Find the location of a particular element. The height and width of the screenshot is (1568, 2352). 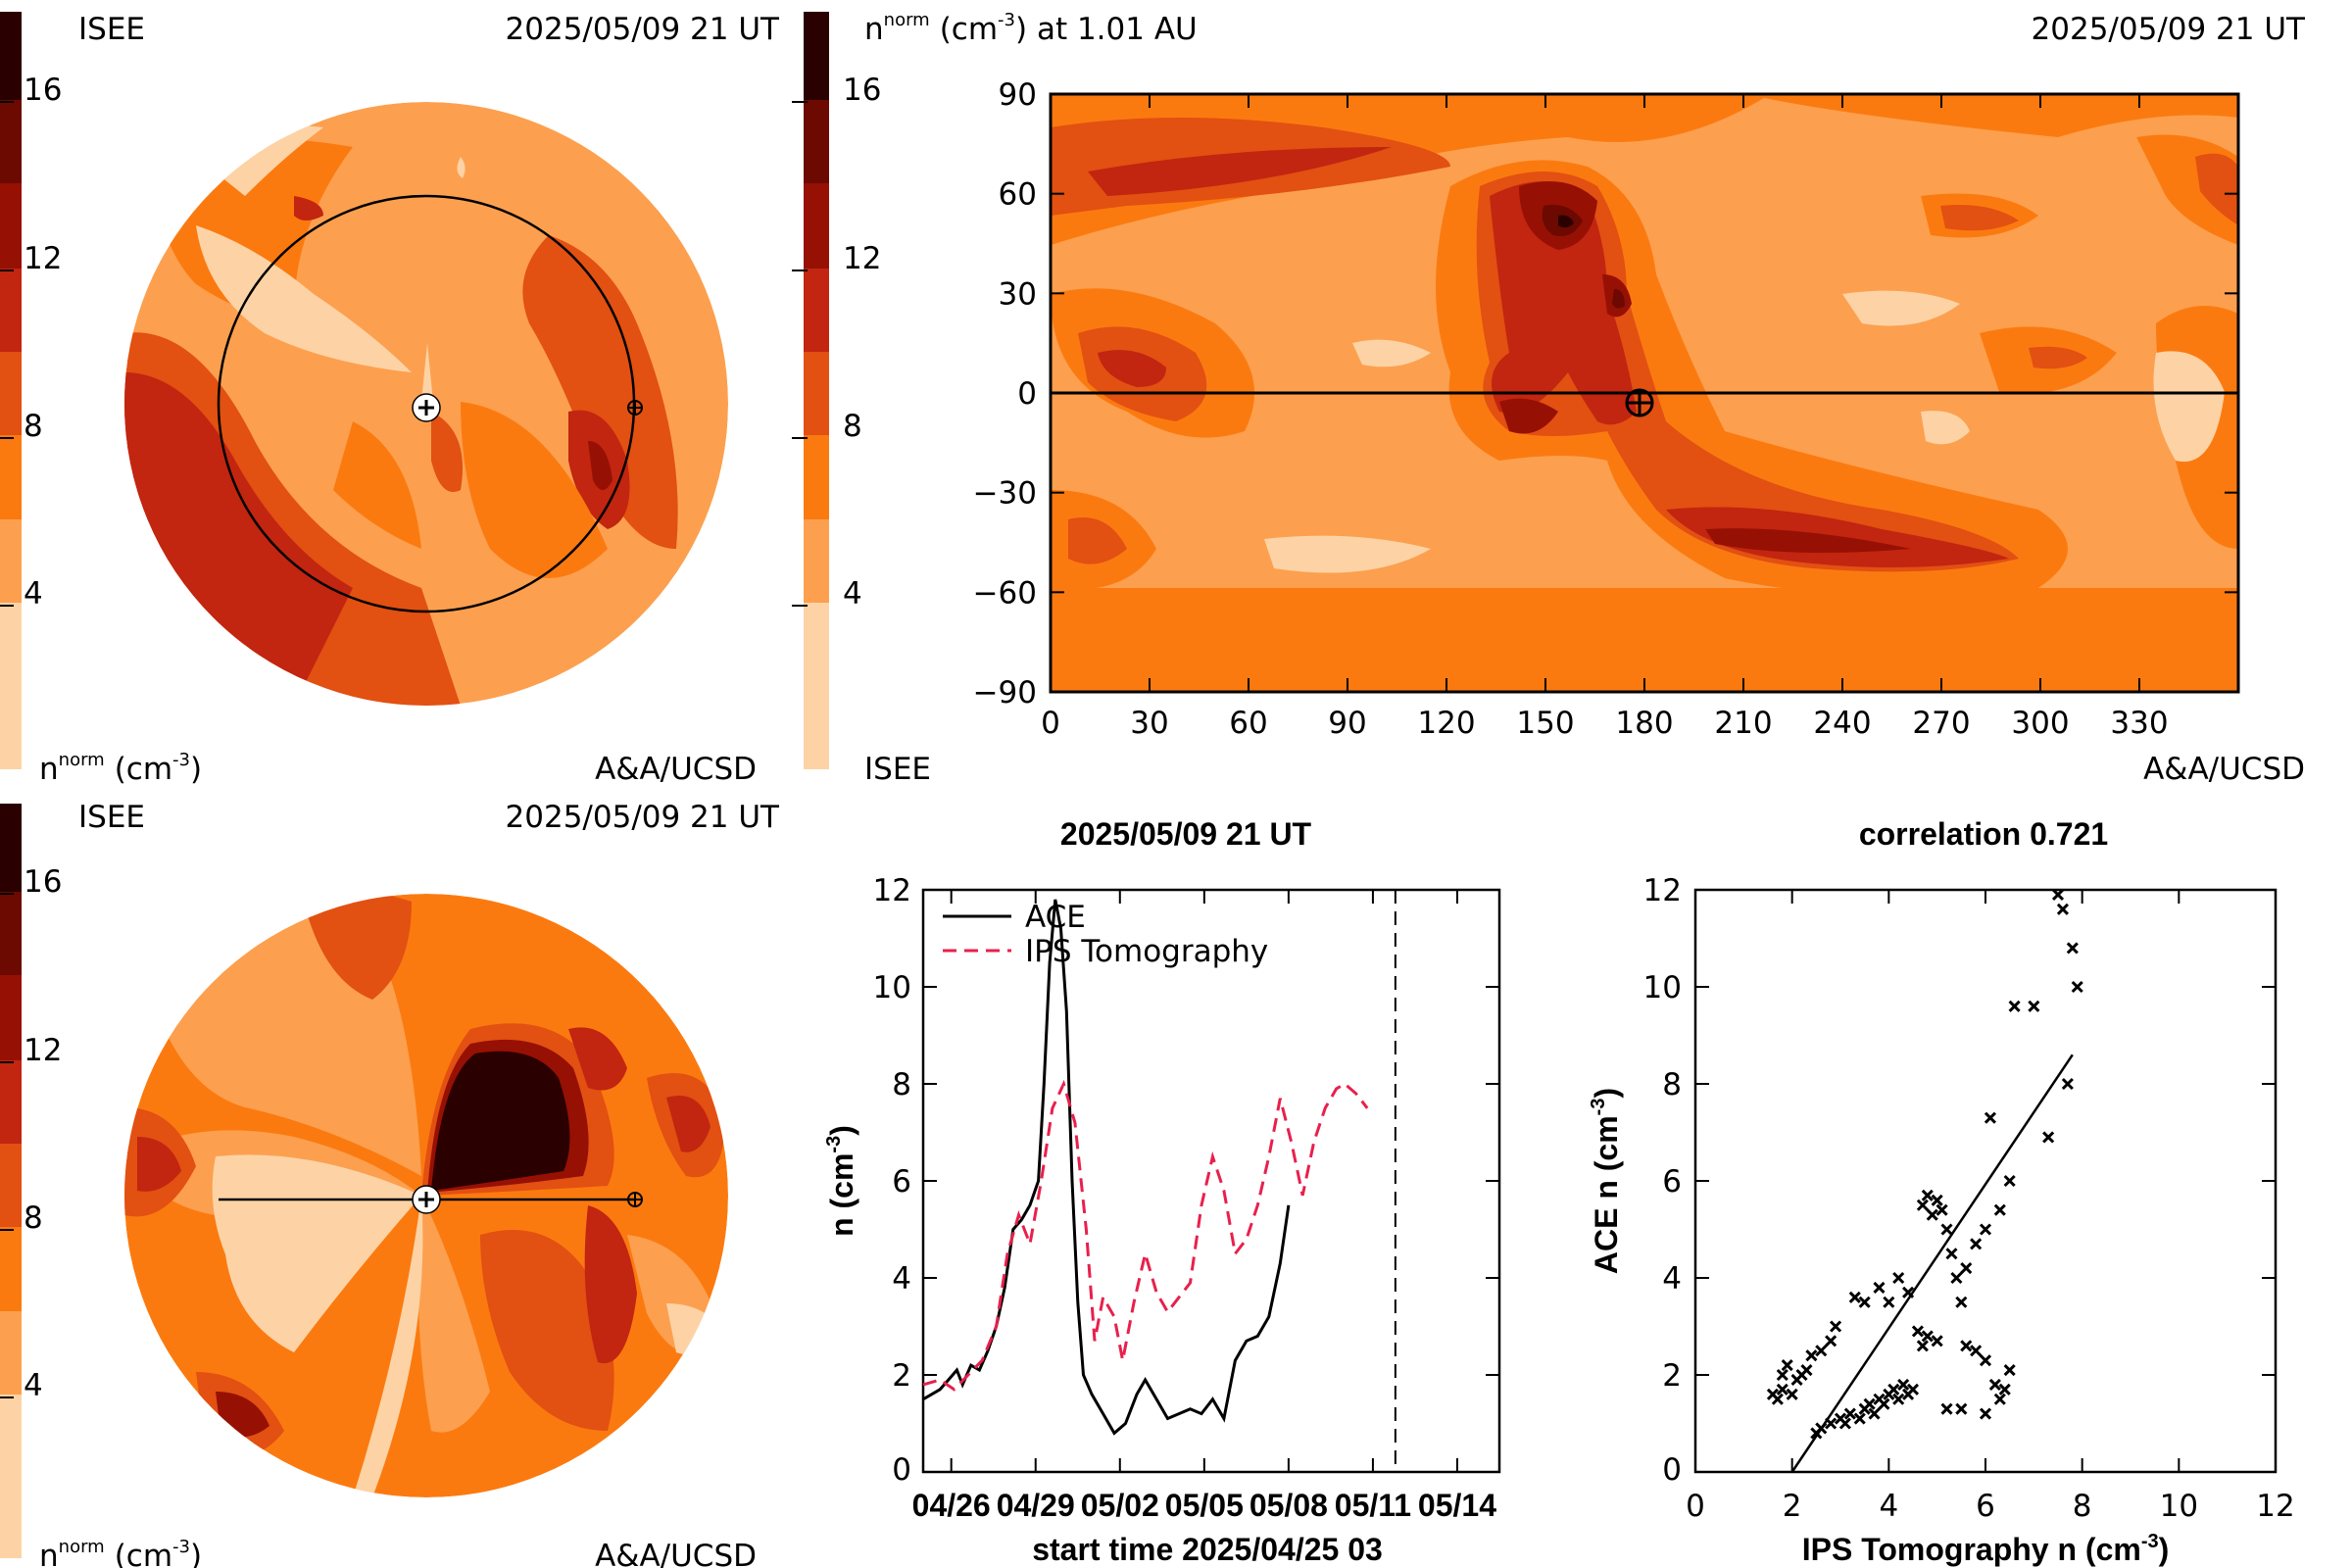

panel-label: ISEE is located at coordinates (111, 29).